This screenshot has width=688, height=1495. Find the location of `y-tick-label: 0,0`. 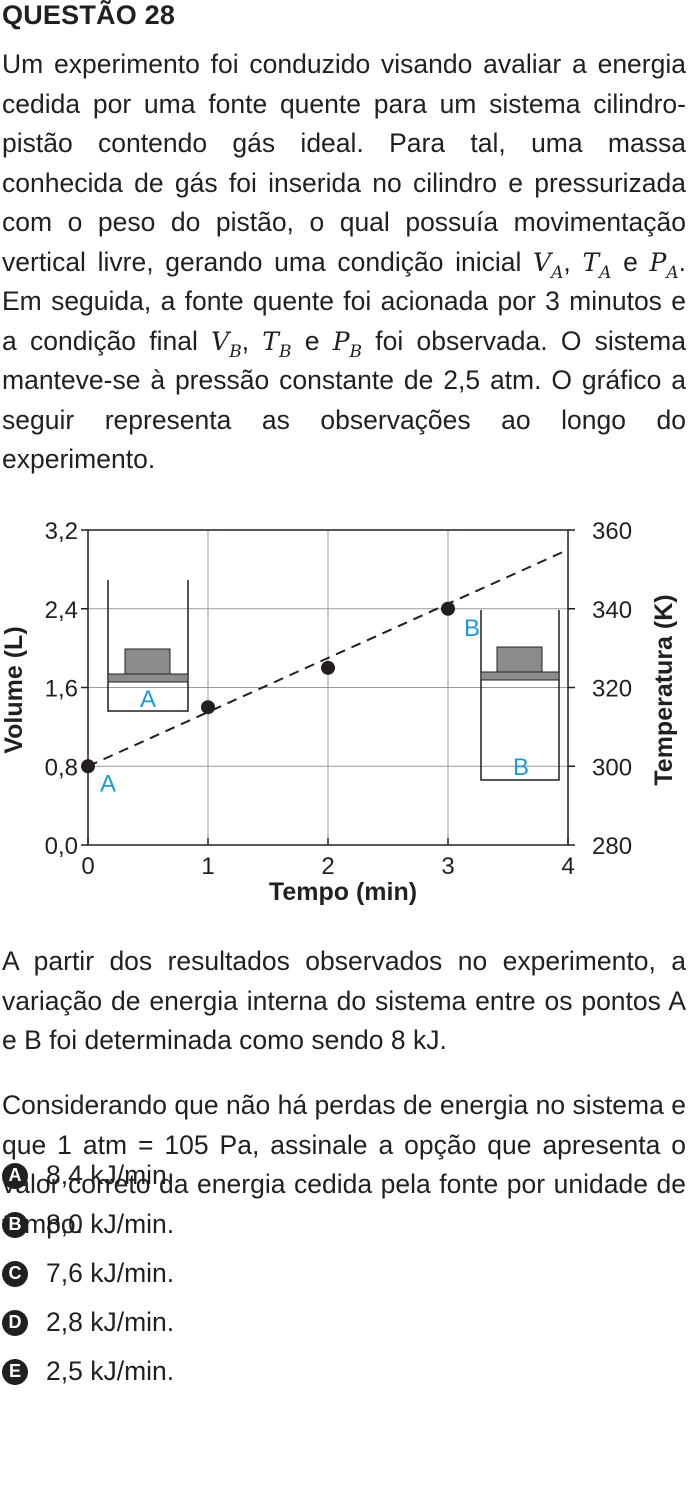

y-tick-label: 0,0 is located at coordinates (61, 846).